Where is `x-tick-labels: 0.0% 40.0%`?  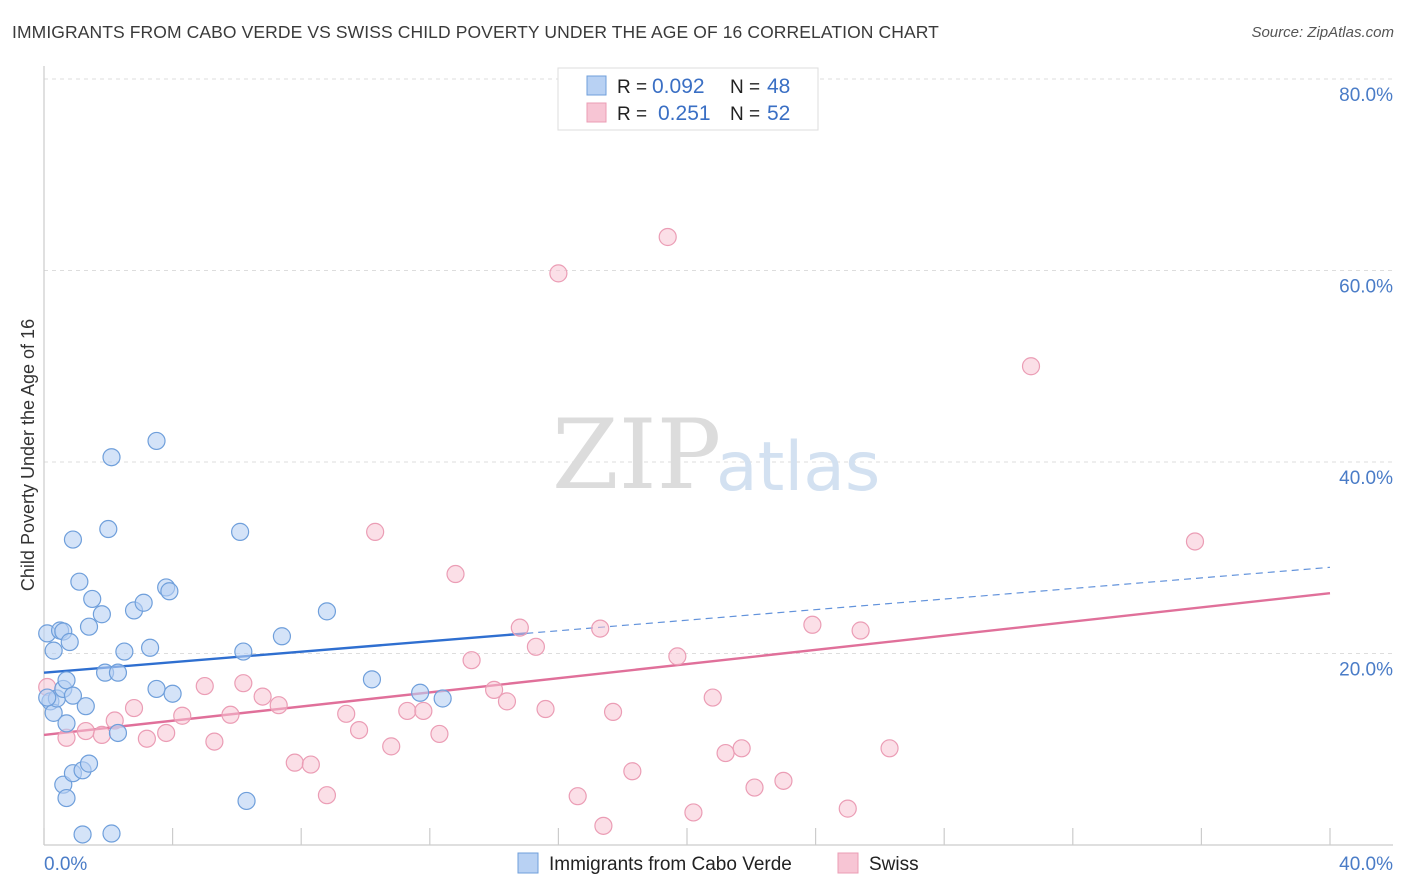
x-tick-labels: 0.0% 40.0% is located at coordinates (718, 864).